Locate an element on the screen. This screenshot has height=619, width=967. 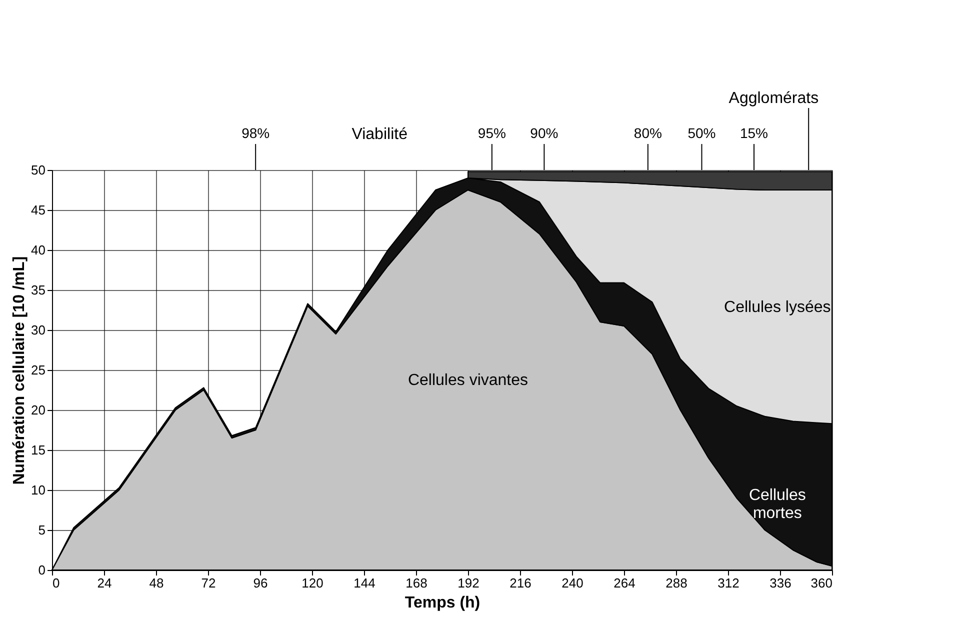
x-tick-label: 24 is located at coordinates (104, 583).